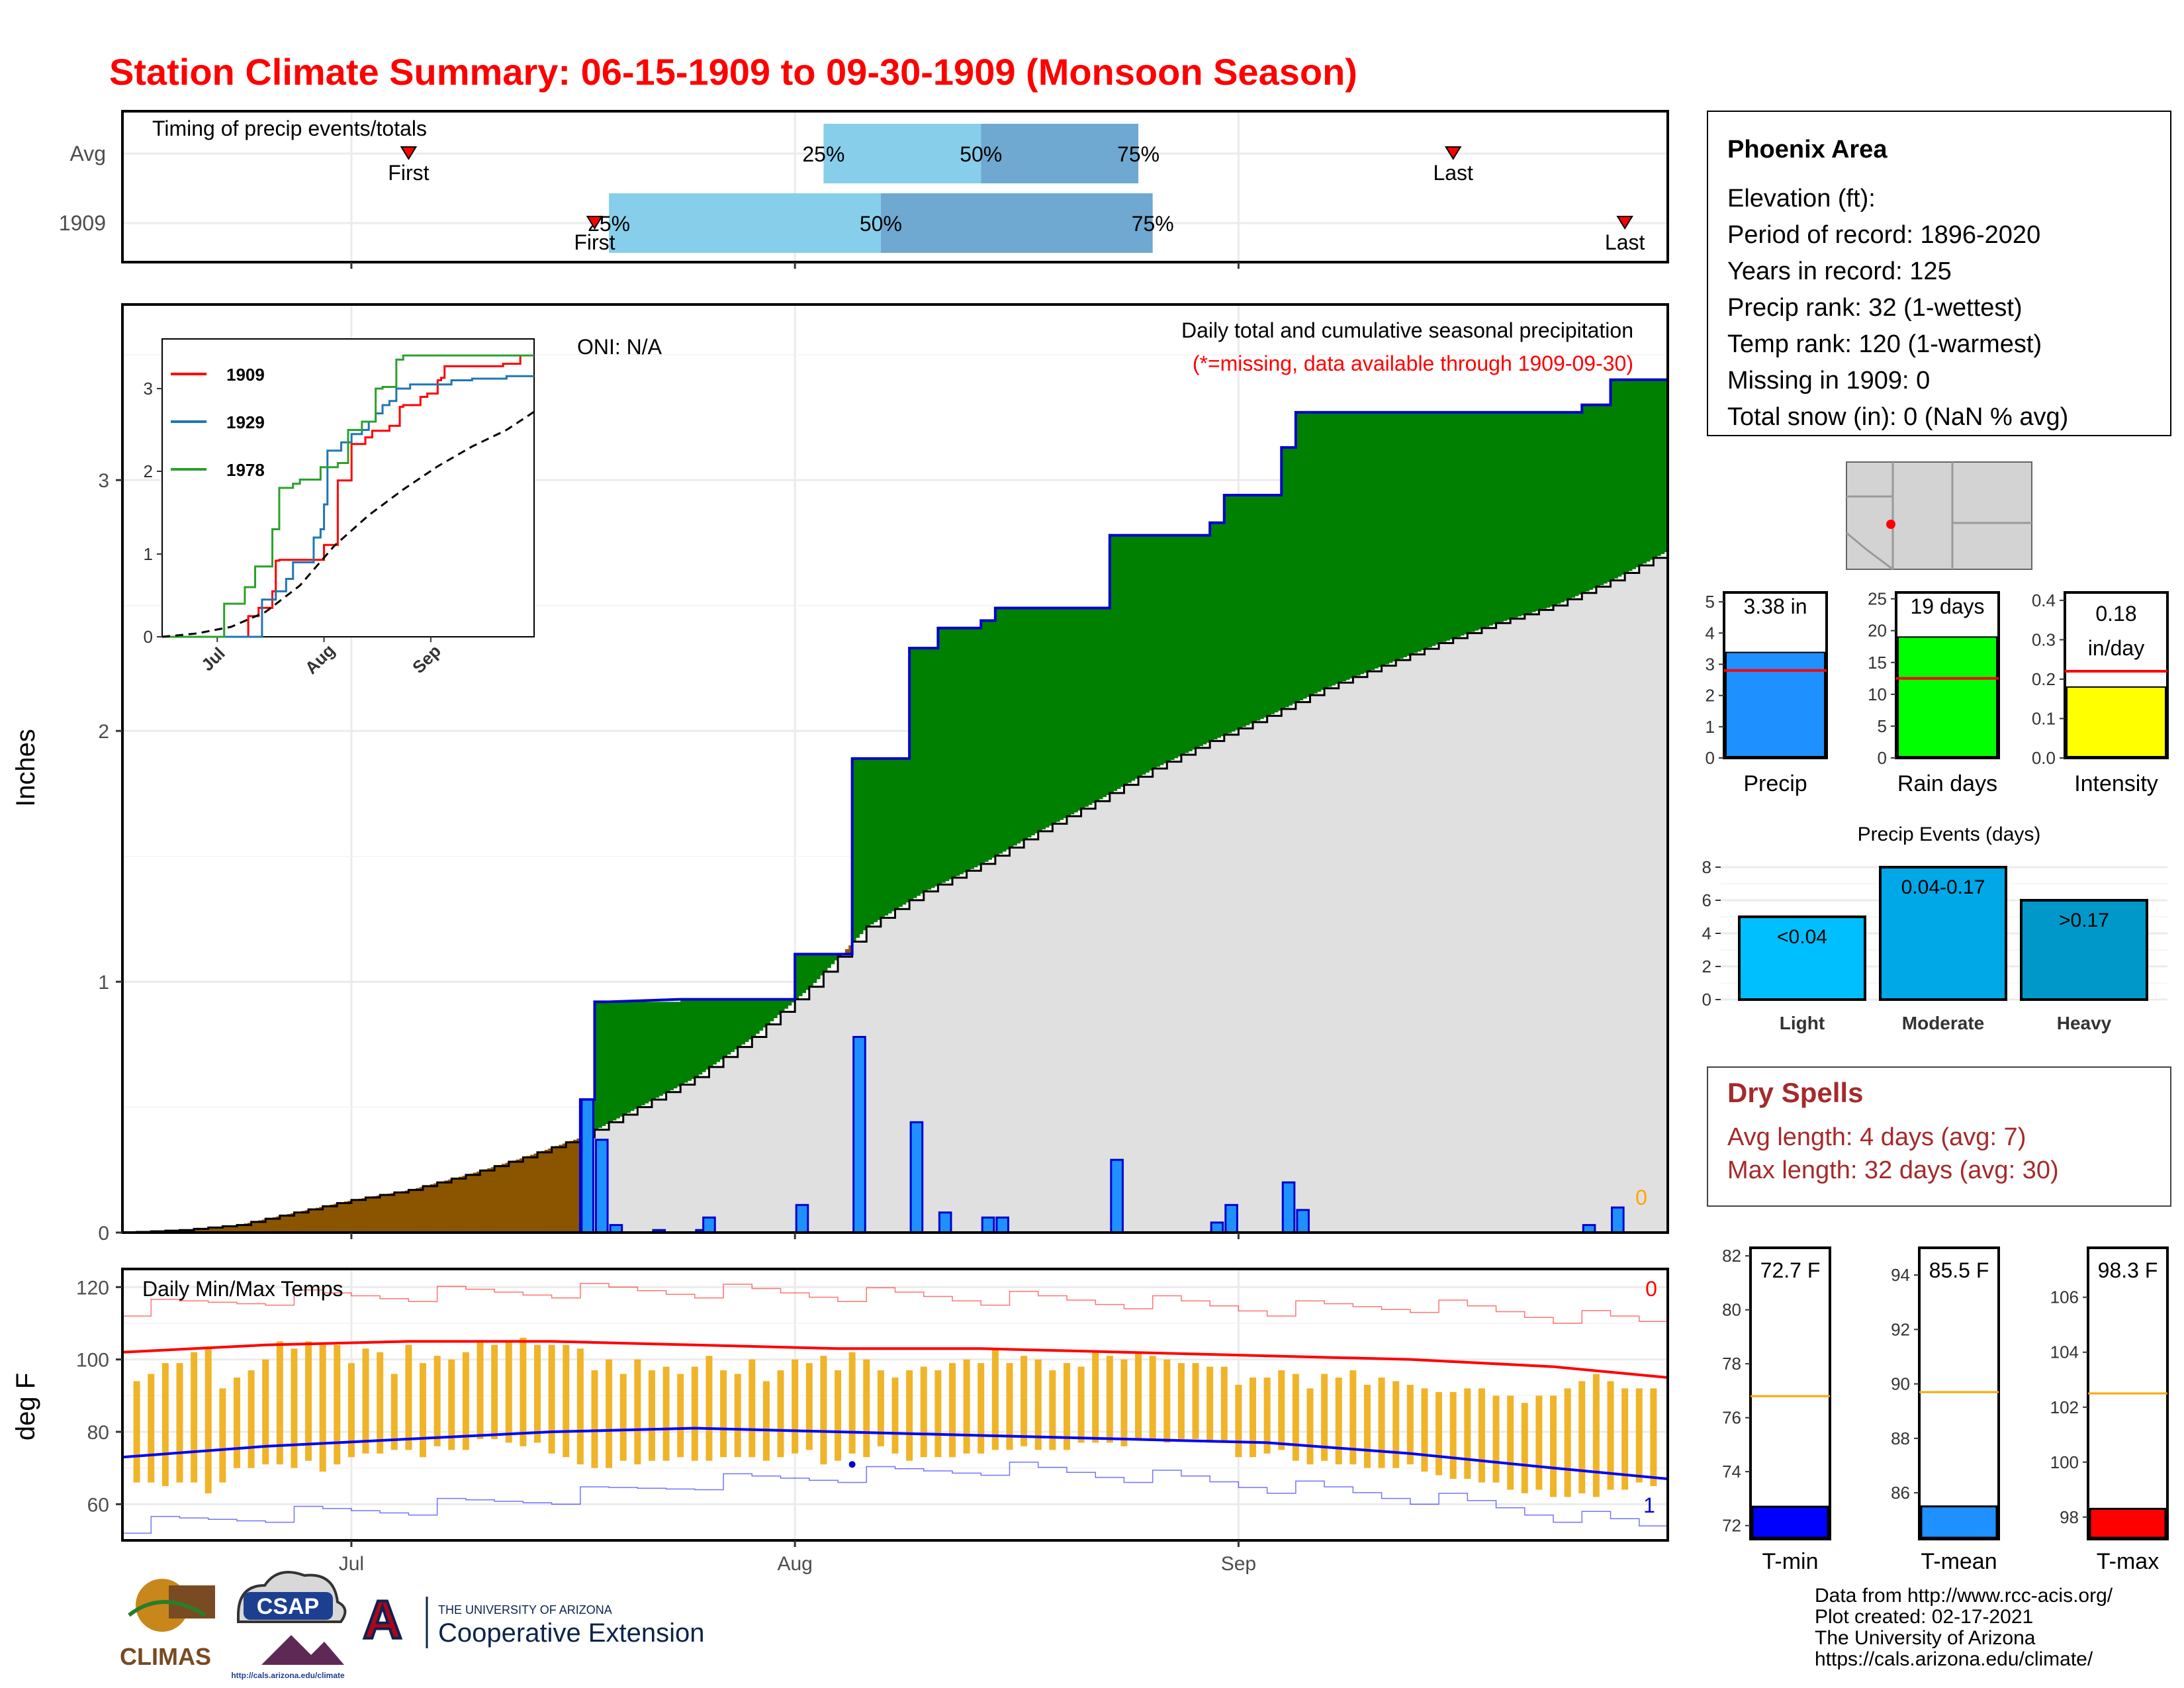 The width and height of the screenshot is (2184, 1688). Describe the element at coordinates (1802, 958) in the screenshot. I see `events-bar` at that location.